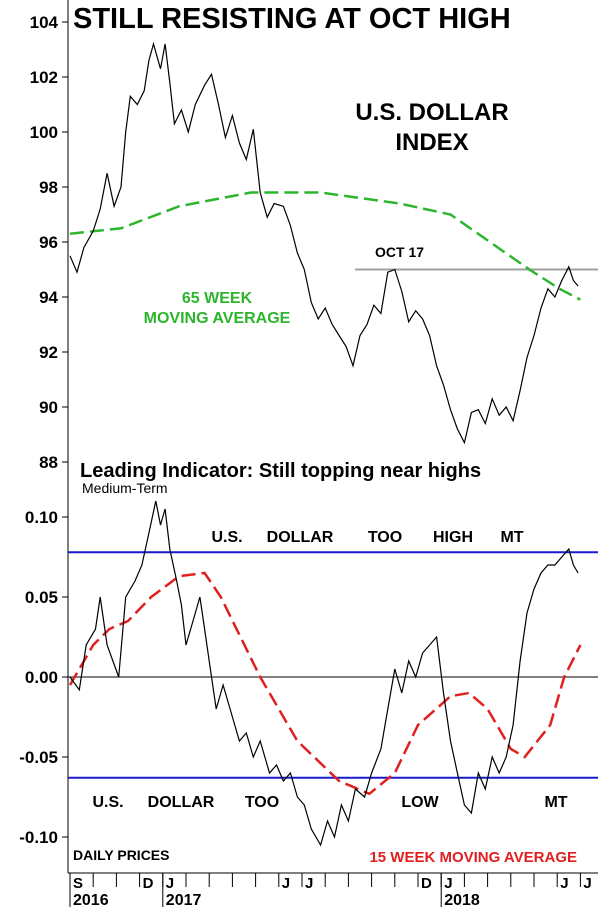 Image resolution: width=600 pixels, height=907 pixels. What do you see at coordinates (453, 537) in the screenshot?
I see `upper-band-label: HIGH` at bounding box center [453, 537].